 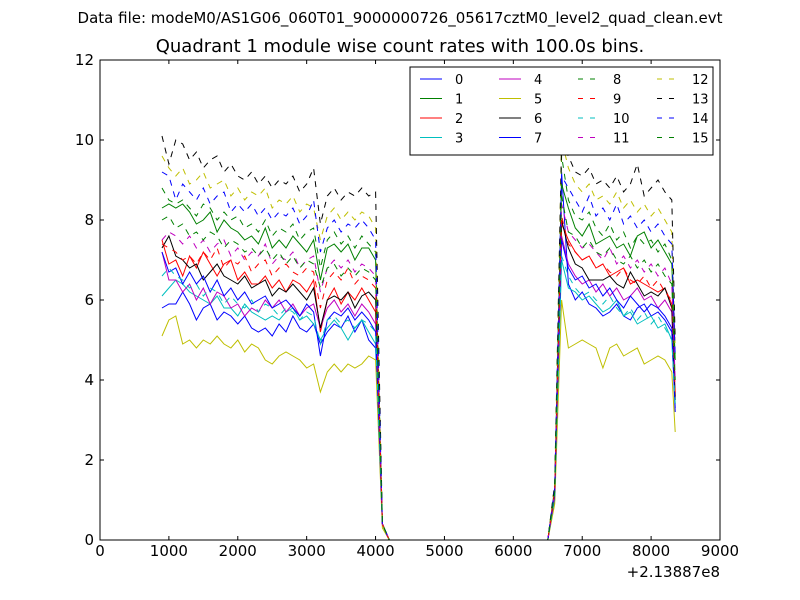 I want to click on legend-label-0: 0, so click(x=459, y=80).